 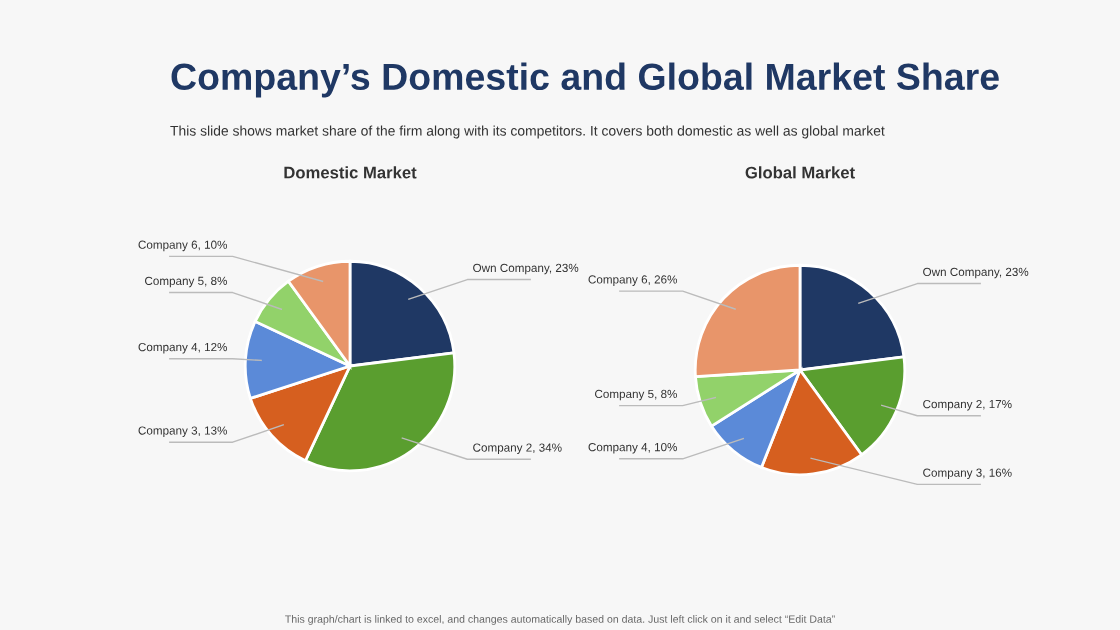 What do you see at coordinates (350, 172) in the screenshot?
I see `chart-title: Domestic Market` at bounding box center [350, 172].